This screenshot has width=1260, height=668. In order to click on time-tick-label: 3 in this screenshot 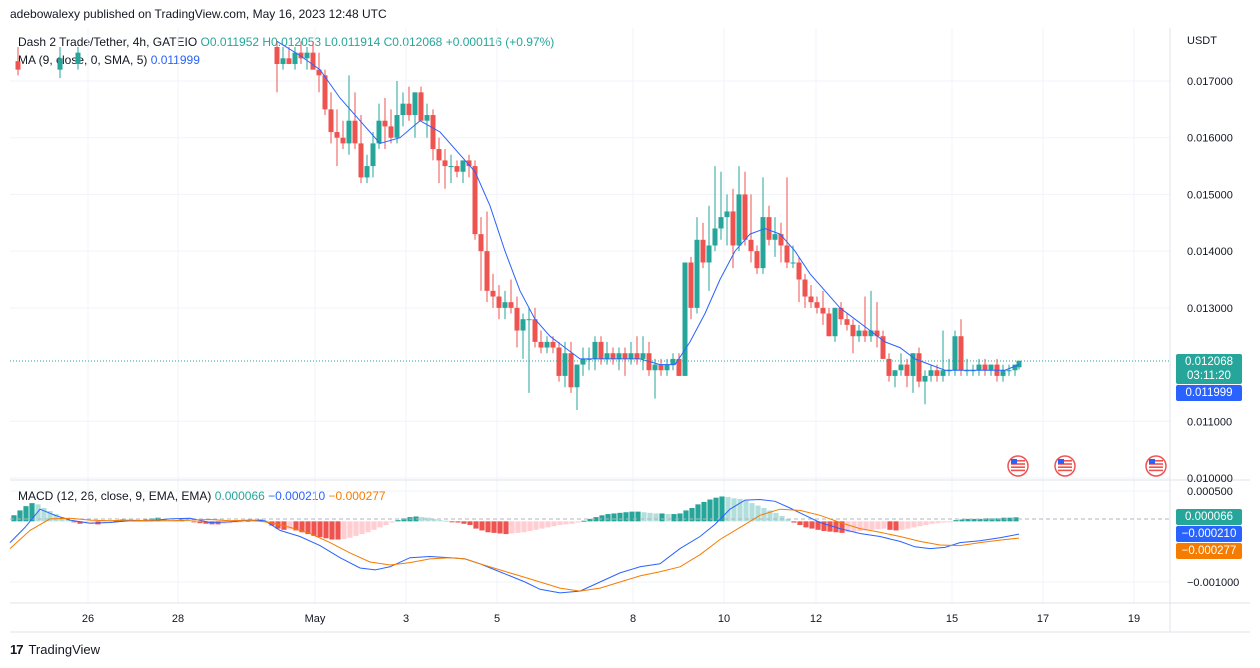, I will do `click(406, 619)`.